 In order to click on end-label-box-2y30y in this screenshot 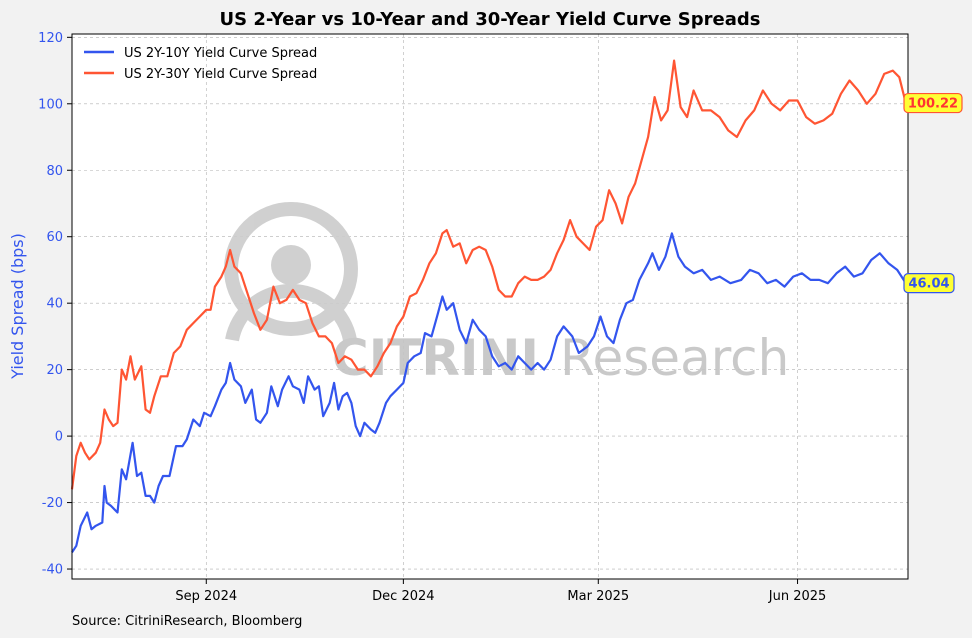, I will do `click(933, 103)`.